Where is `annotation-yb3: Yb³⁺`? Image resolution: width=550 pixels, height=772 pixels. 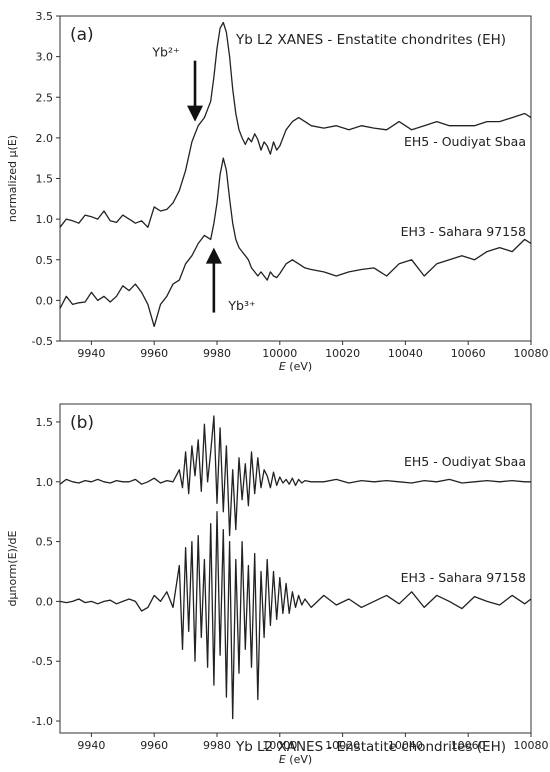
annotation-yb3: Yb³⁺ is located at coordinates (241, 305).